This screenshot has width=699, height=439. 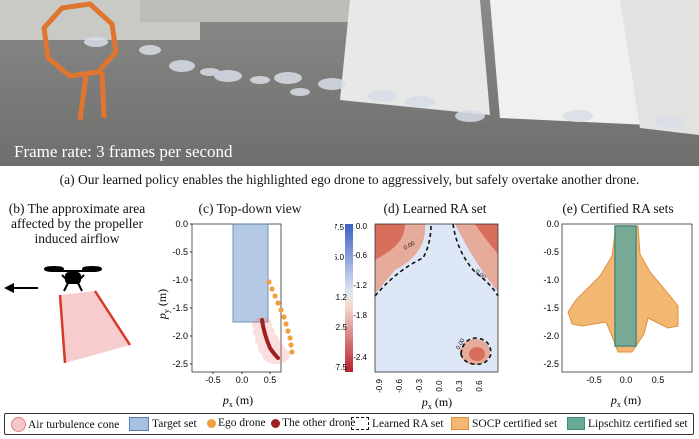 What do you see at coordinates (341, 367) in the screenshot?
I see `svg-text: -7.5` at bounding box center [341, 367].